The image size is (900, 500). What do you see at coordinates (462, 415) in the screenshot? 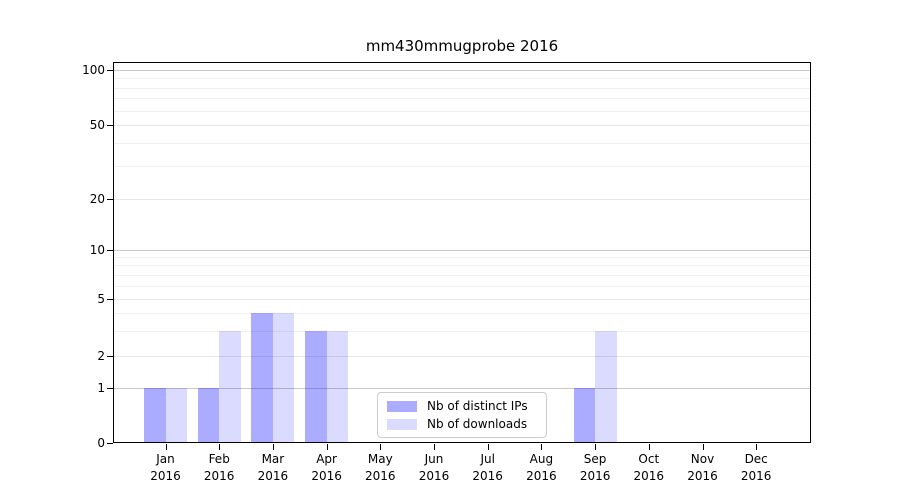
I see `legend: Nb of distinct IPs Nb of downloads` at bounding box center [462, 415].